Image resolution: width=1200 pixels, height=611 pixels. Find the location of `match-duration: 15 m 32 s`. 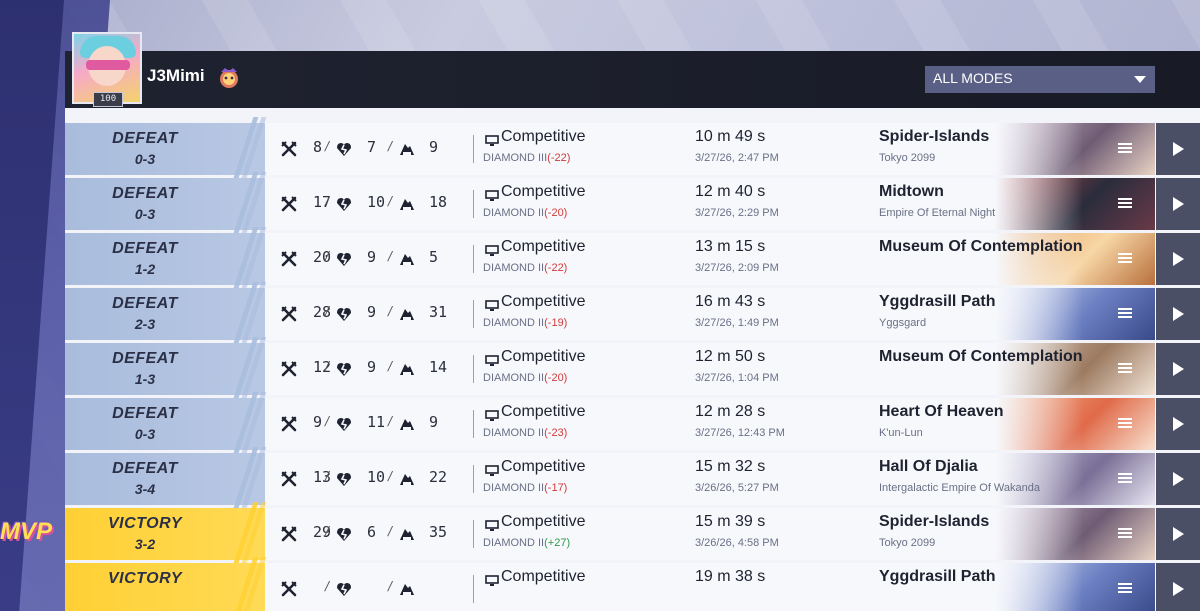

match-duration: 15 m 32 s is located at coordinates (730, 466).